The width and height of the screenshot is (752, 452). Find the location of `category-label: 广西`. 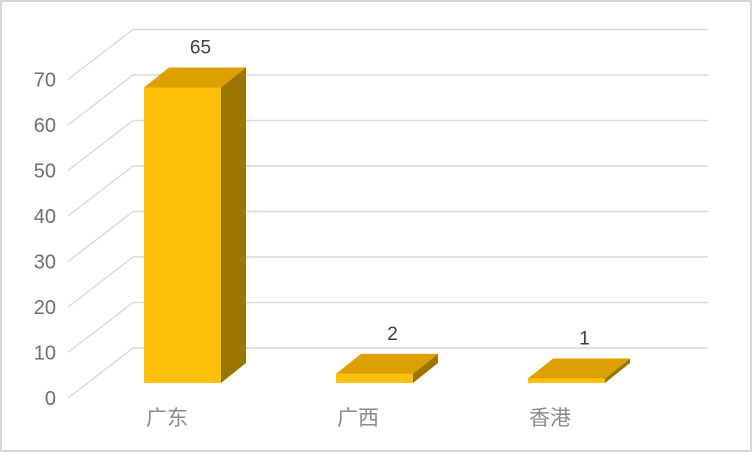

category-label: 广西 is located at coordinates (358, 418).